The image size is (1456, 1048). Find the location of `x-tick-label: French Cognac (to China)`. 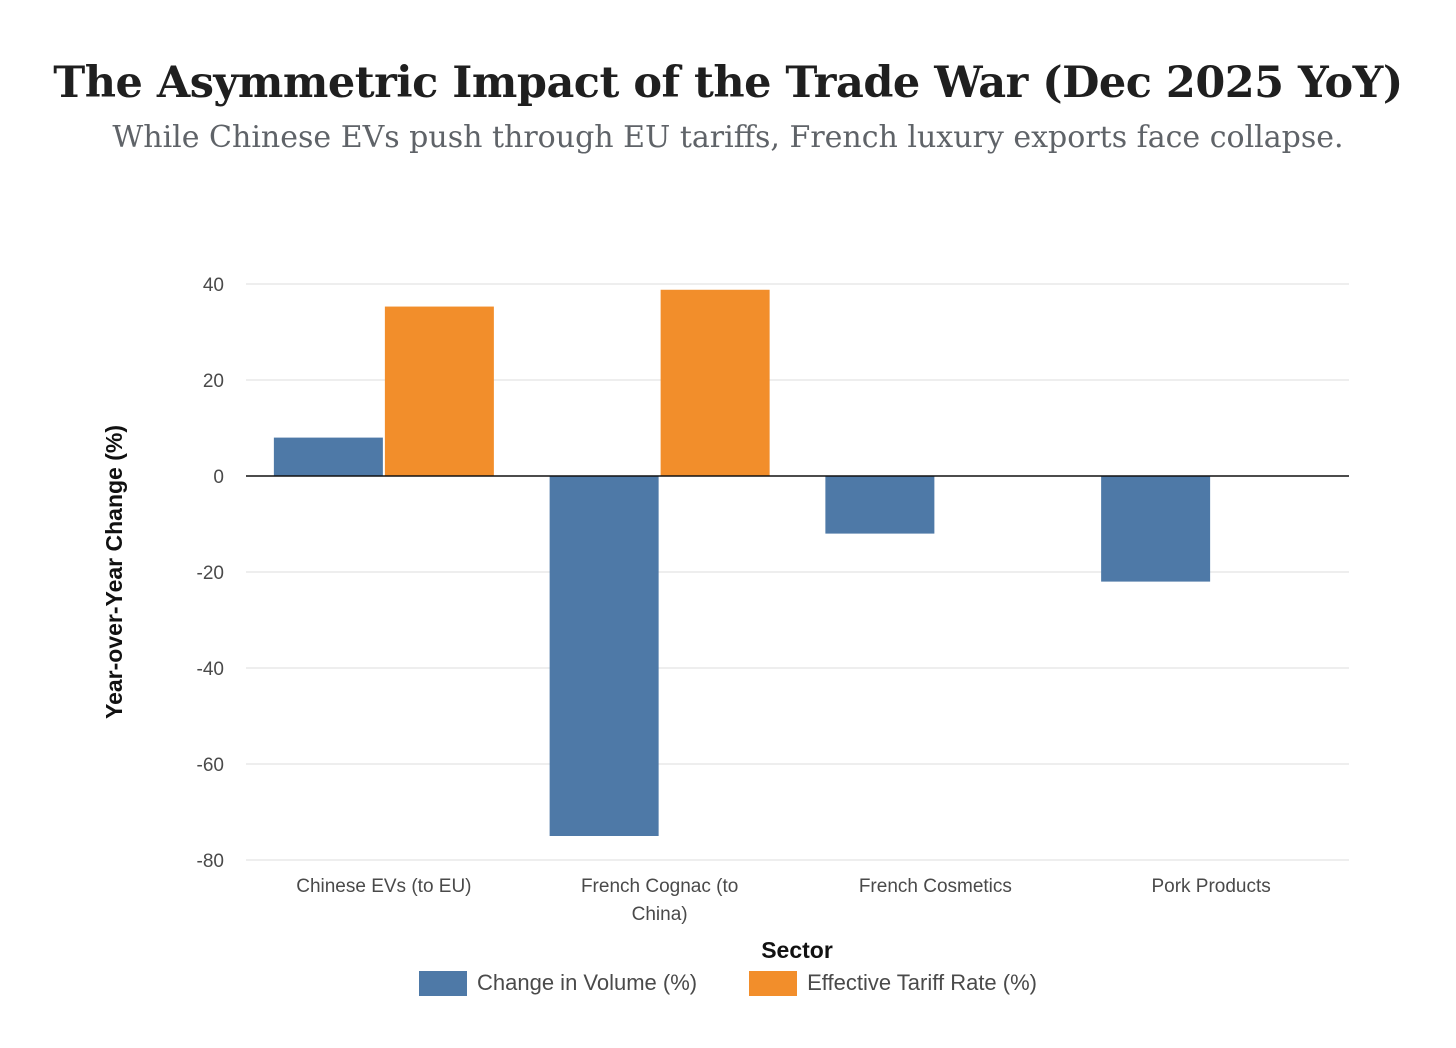

x-tick-label: French Cognac (to China) is located at coordinates (659, 900).